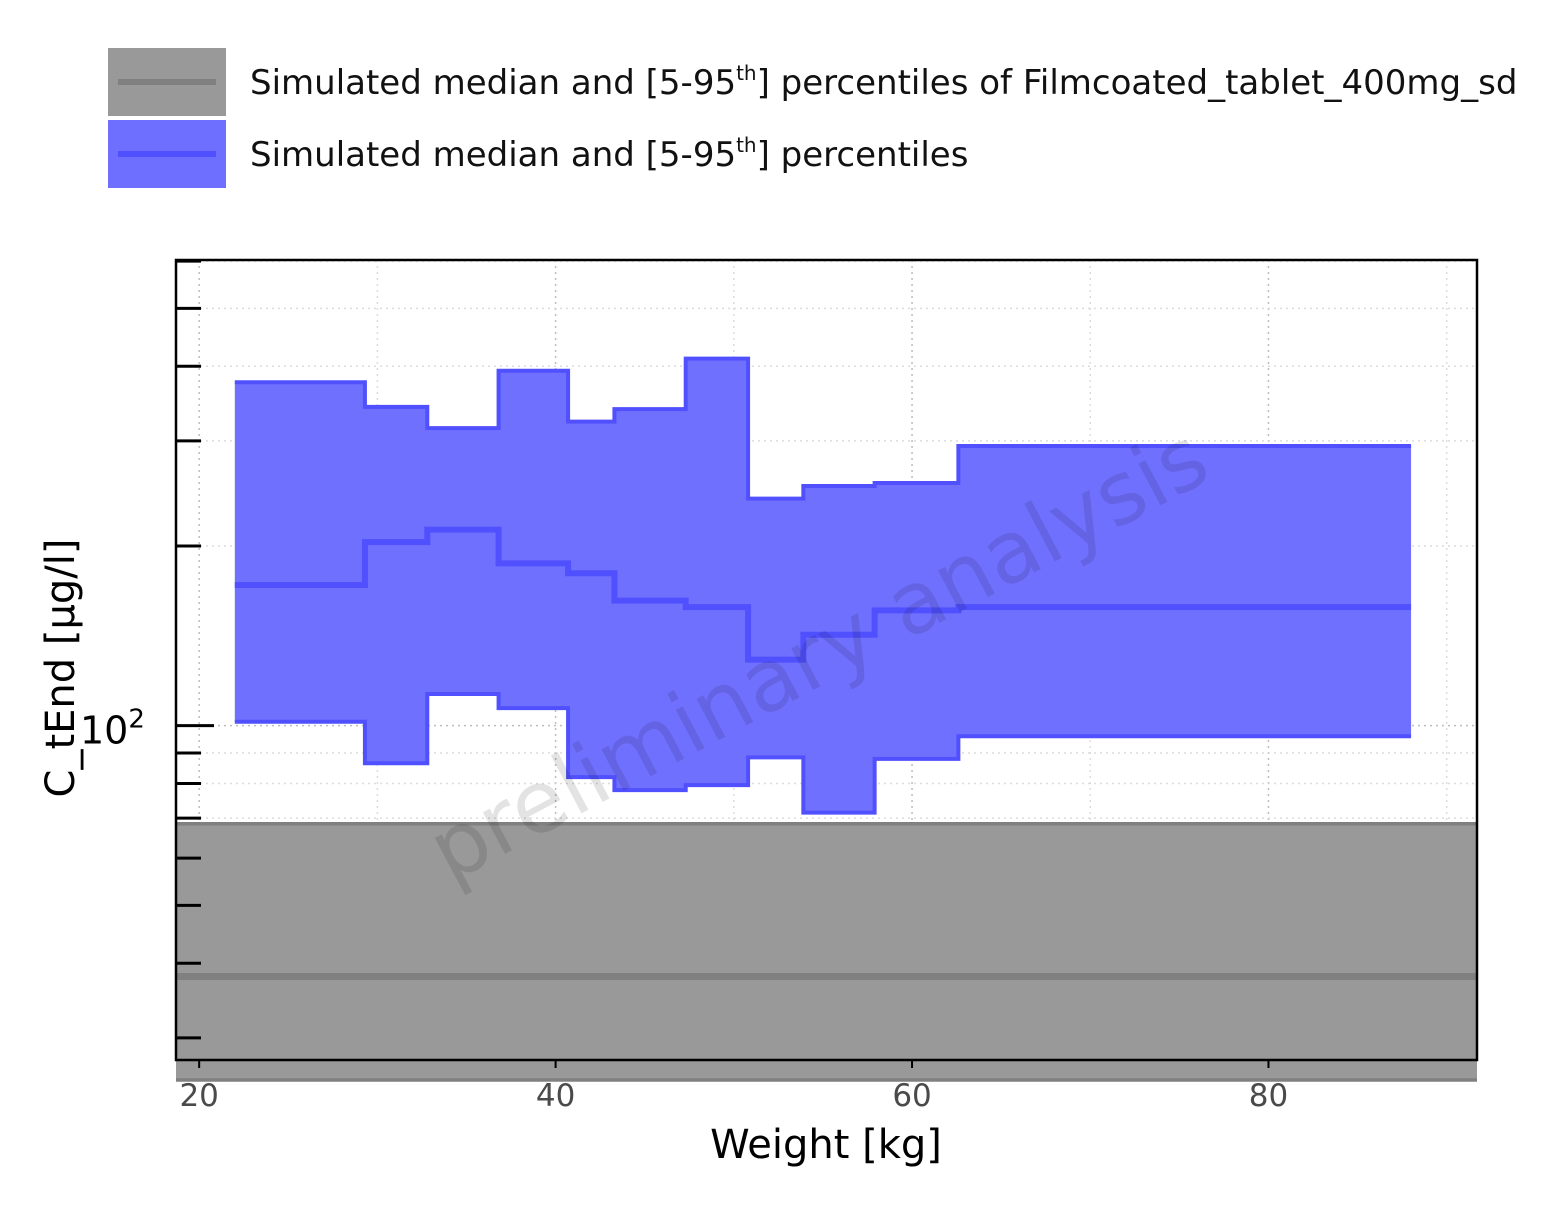 The image size is (1562, 1212). What do you see at coordinates (61, 668) in the screenshot?
I see `y-axis-title: C_tEnd [µg/l]` at bounding box center [61, 668].